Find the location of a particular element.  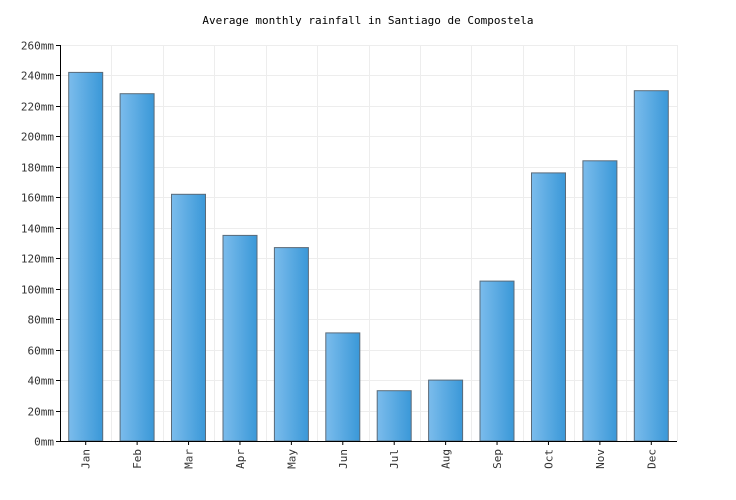

y-tick-label: 160mm is located at coordinates (37, 198).